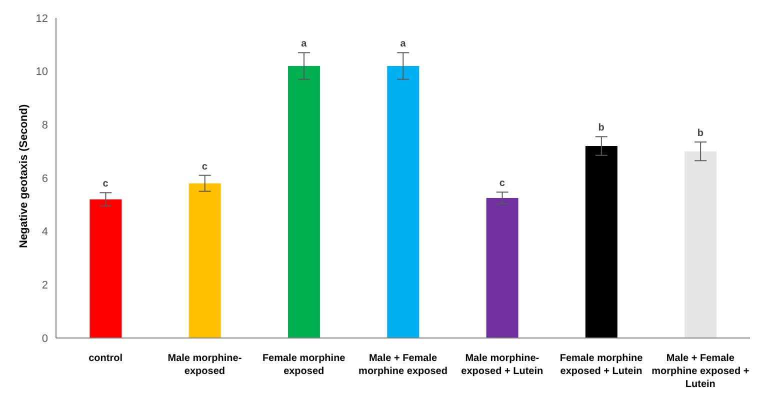  I want to click on x-tick-label: Male morphine-exposed, so click(205, 365).